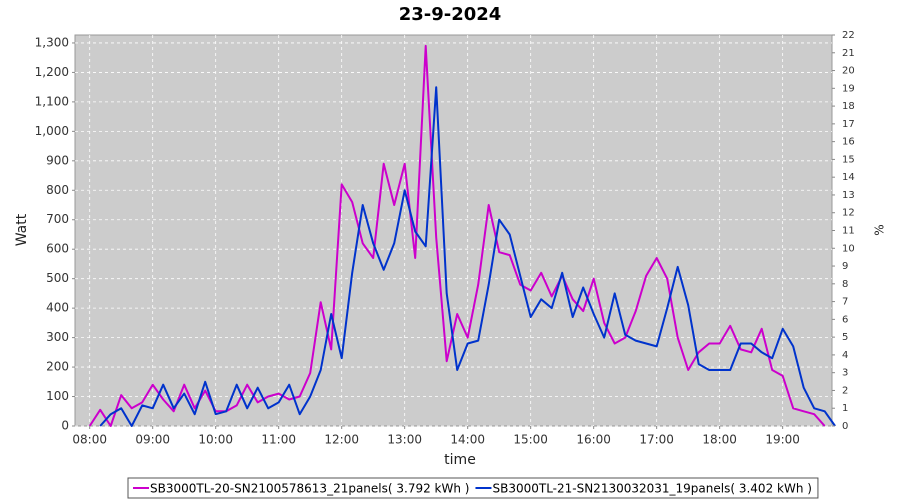 The image size is (900, 504). I want to click on y-axis-label: Watt, so click(22, 229).